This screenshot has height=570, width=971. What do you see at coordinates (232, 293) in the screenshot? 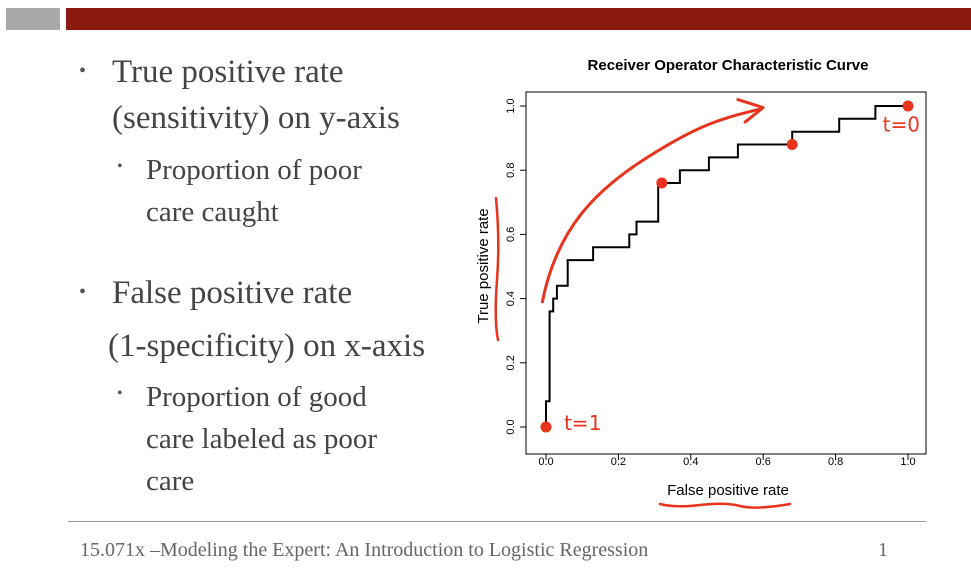
I see `bullet-2-line-1: False positive rate` at bounding box center [232, 293].